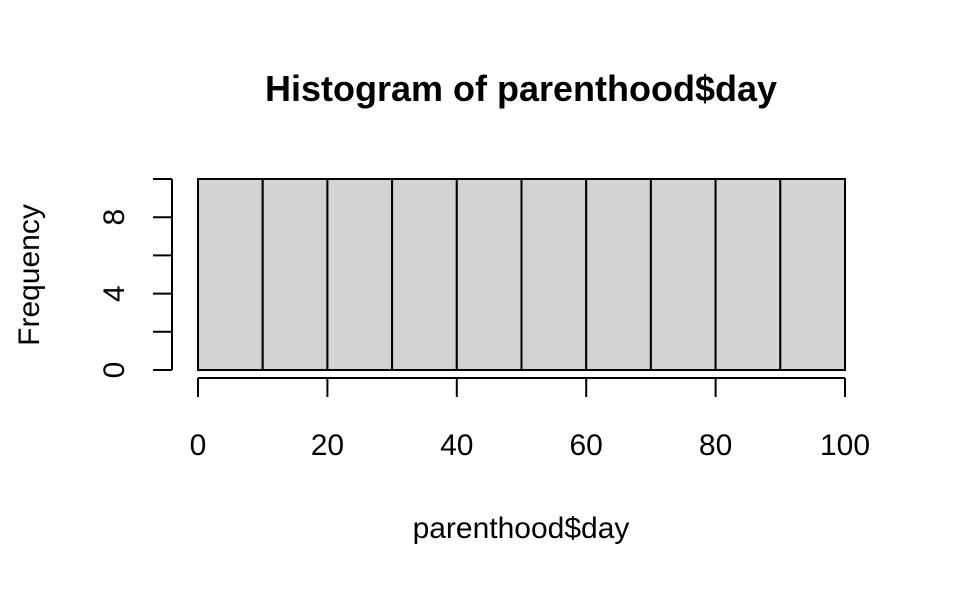 The image size is (960, 593). What do you see at coordinates (586, 445) in the screenshot?
I see `x-tick-label: 60` at bounding box center [586, 445].